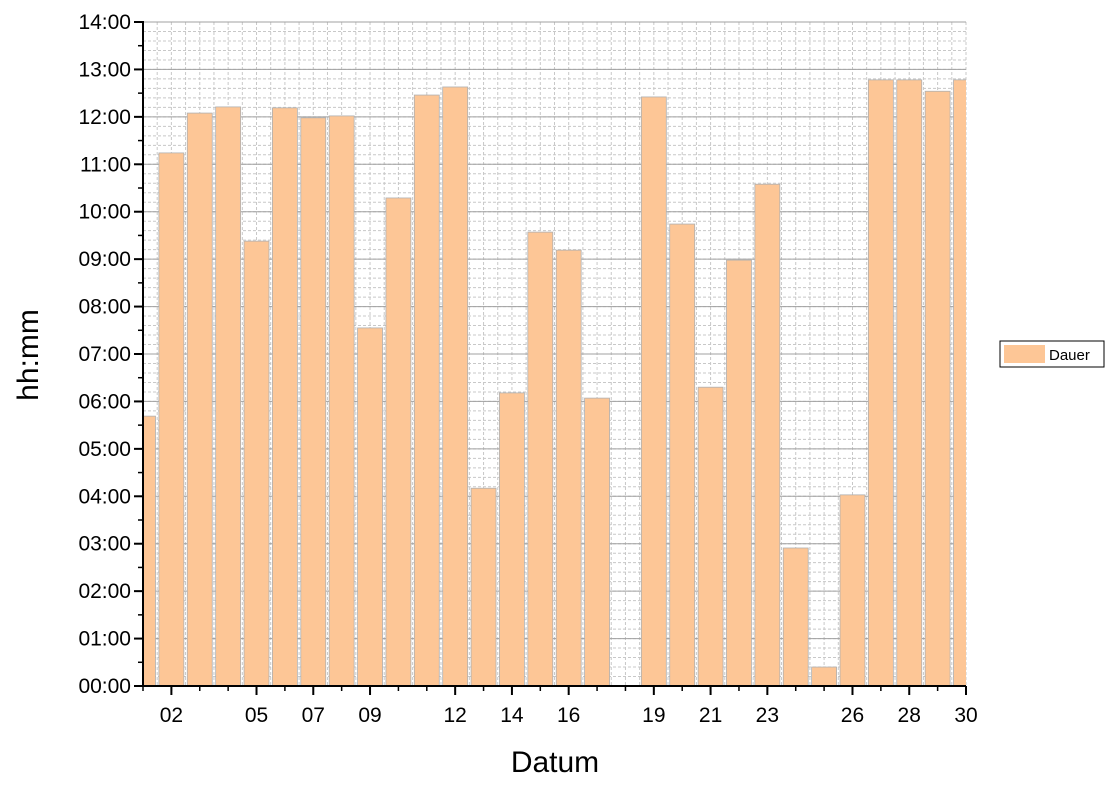  I want to click on x-tick-label: 16, so click(568, 715).